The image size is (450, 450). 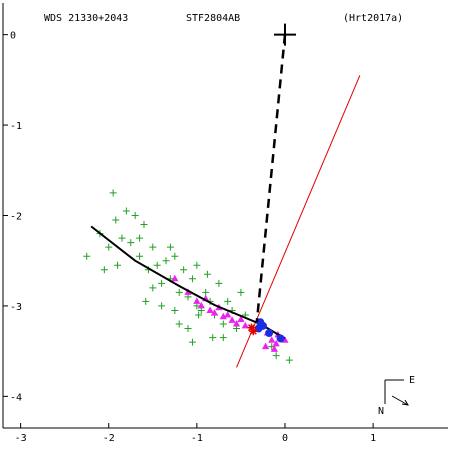 What do you see at coordinates (16, 397) in the screenshot?
I see `y-tick-label: -4` at bounding box center [16, 397].